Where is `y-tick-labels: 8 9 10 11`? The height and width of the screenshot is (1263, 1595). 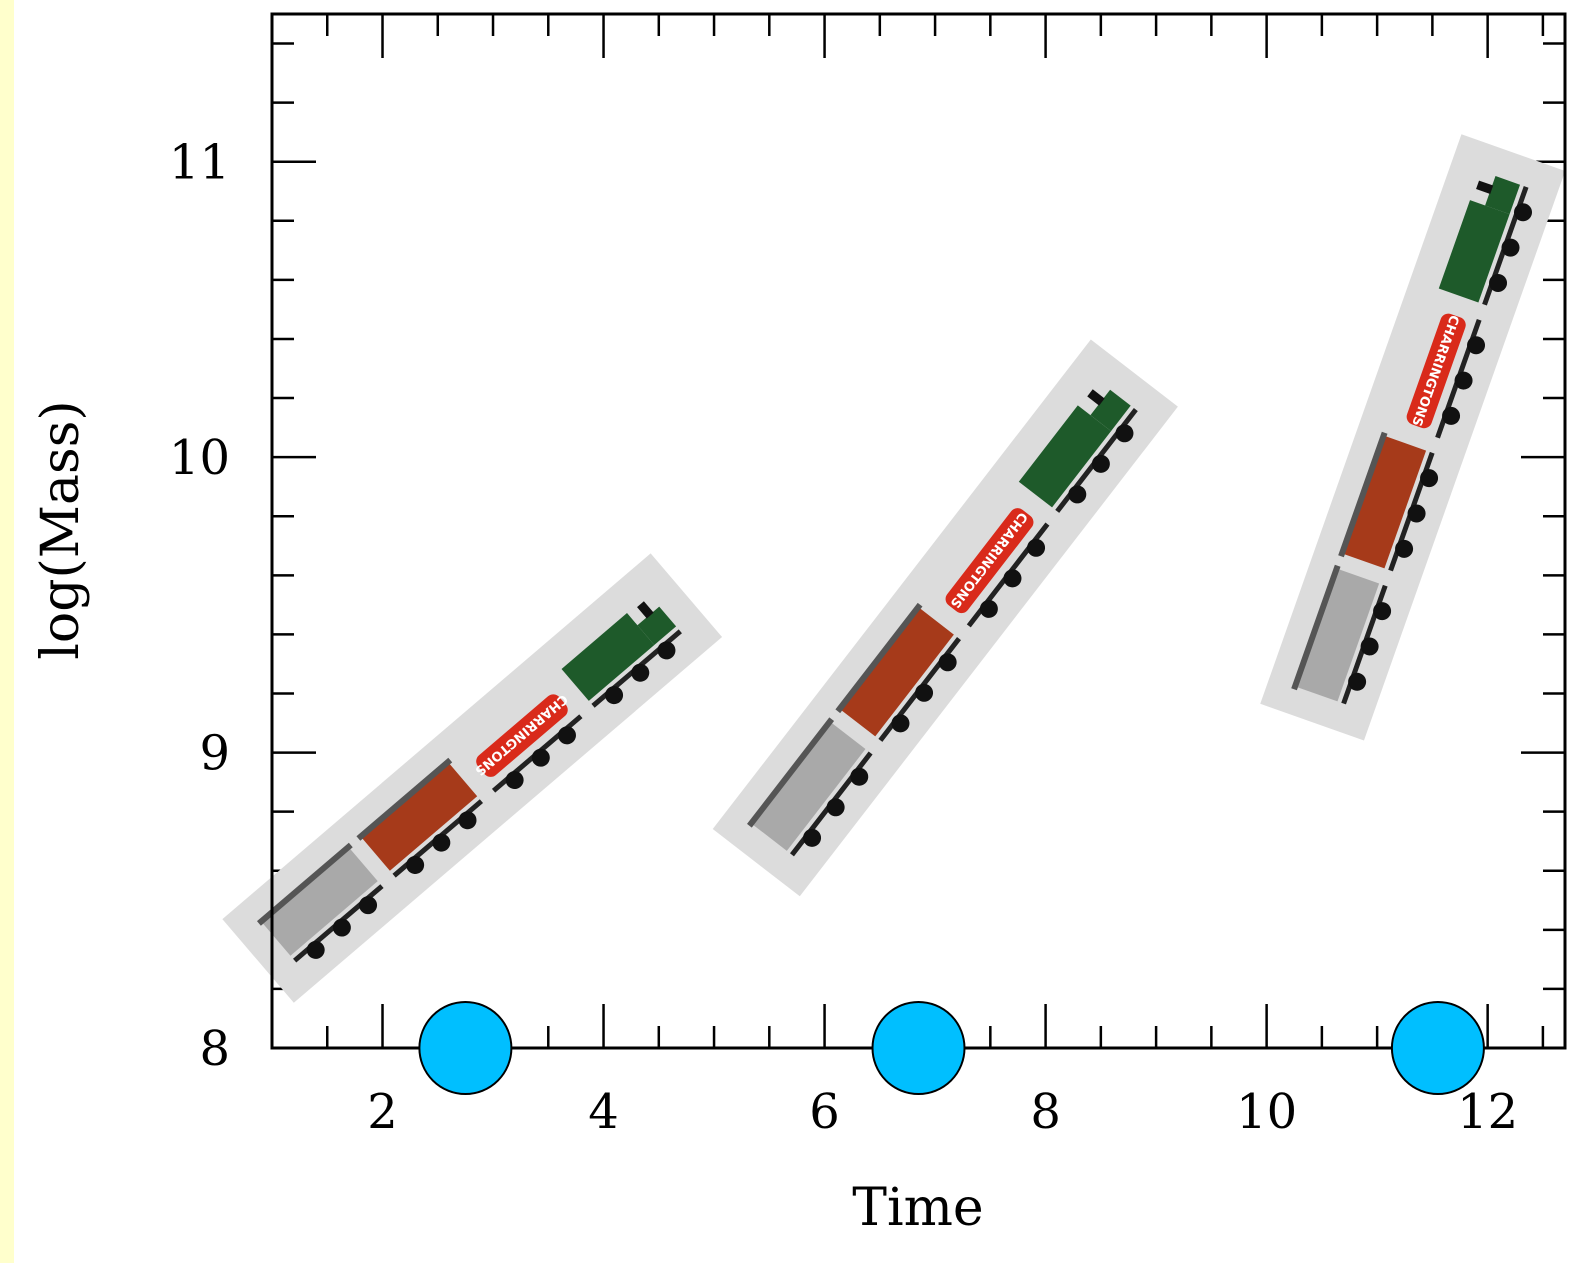
y-tick-labels: 8 9 10 11 is located at coordinates (199, 606).